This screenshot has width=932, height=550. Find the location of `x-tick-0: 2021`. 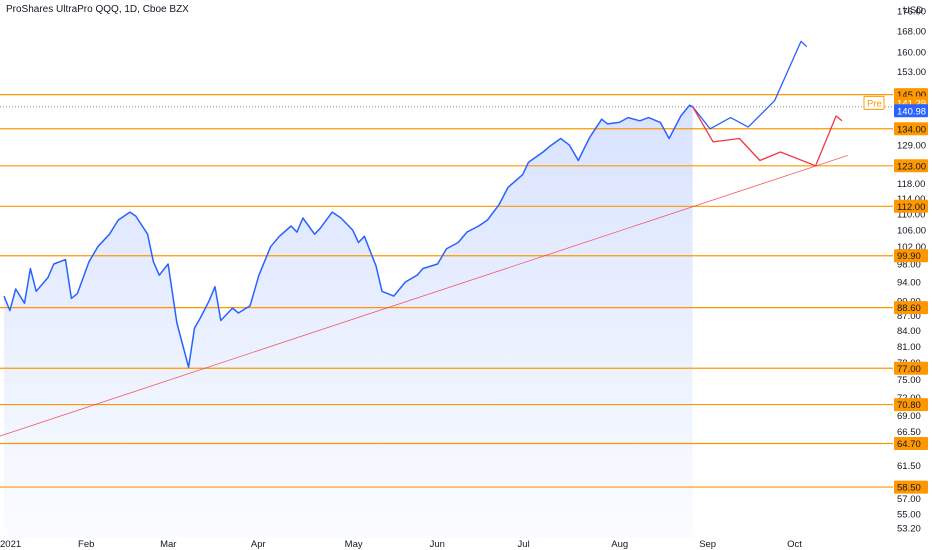

x-tick-0: 2021 is located at coordinates (10, 544).